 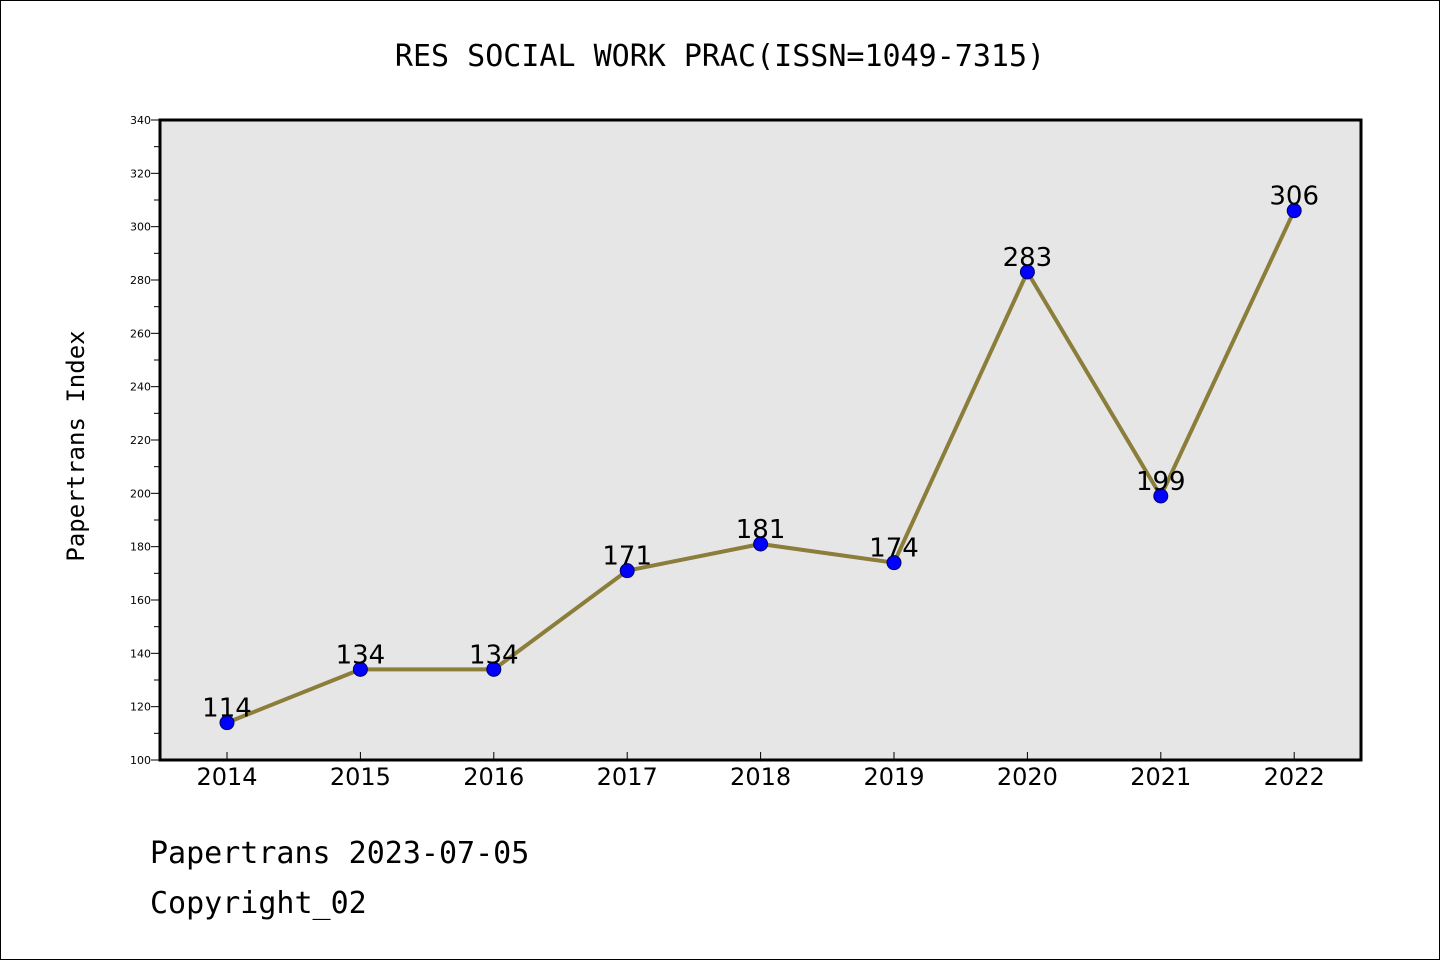 I want to click on y-tick-label: 160, so click(x=140, y=600).